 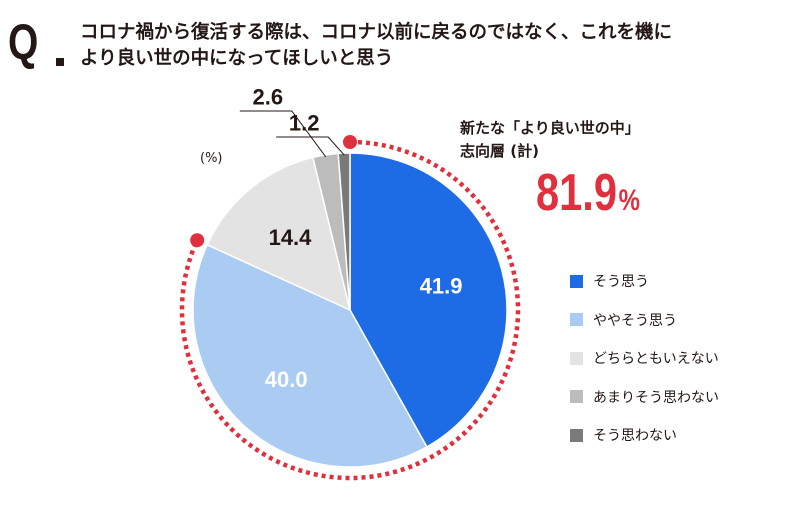 What do you see at coordinates (211, 158) in the screenshot?
I see `unit-label: (%)` at bounding box center [211, 158].